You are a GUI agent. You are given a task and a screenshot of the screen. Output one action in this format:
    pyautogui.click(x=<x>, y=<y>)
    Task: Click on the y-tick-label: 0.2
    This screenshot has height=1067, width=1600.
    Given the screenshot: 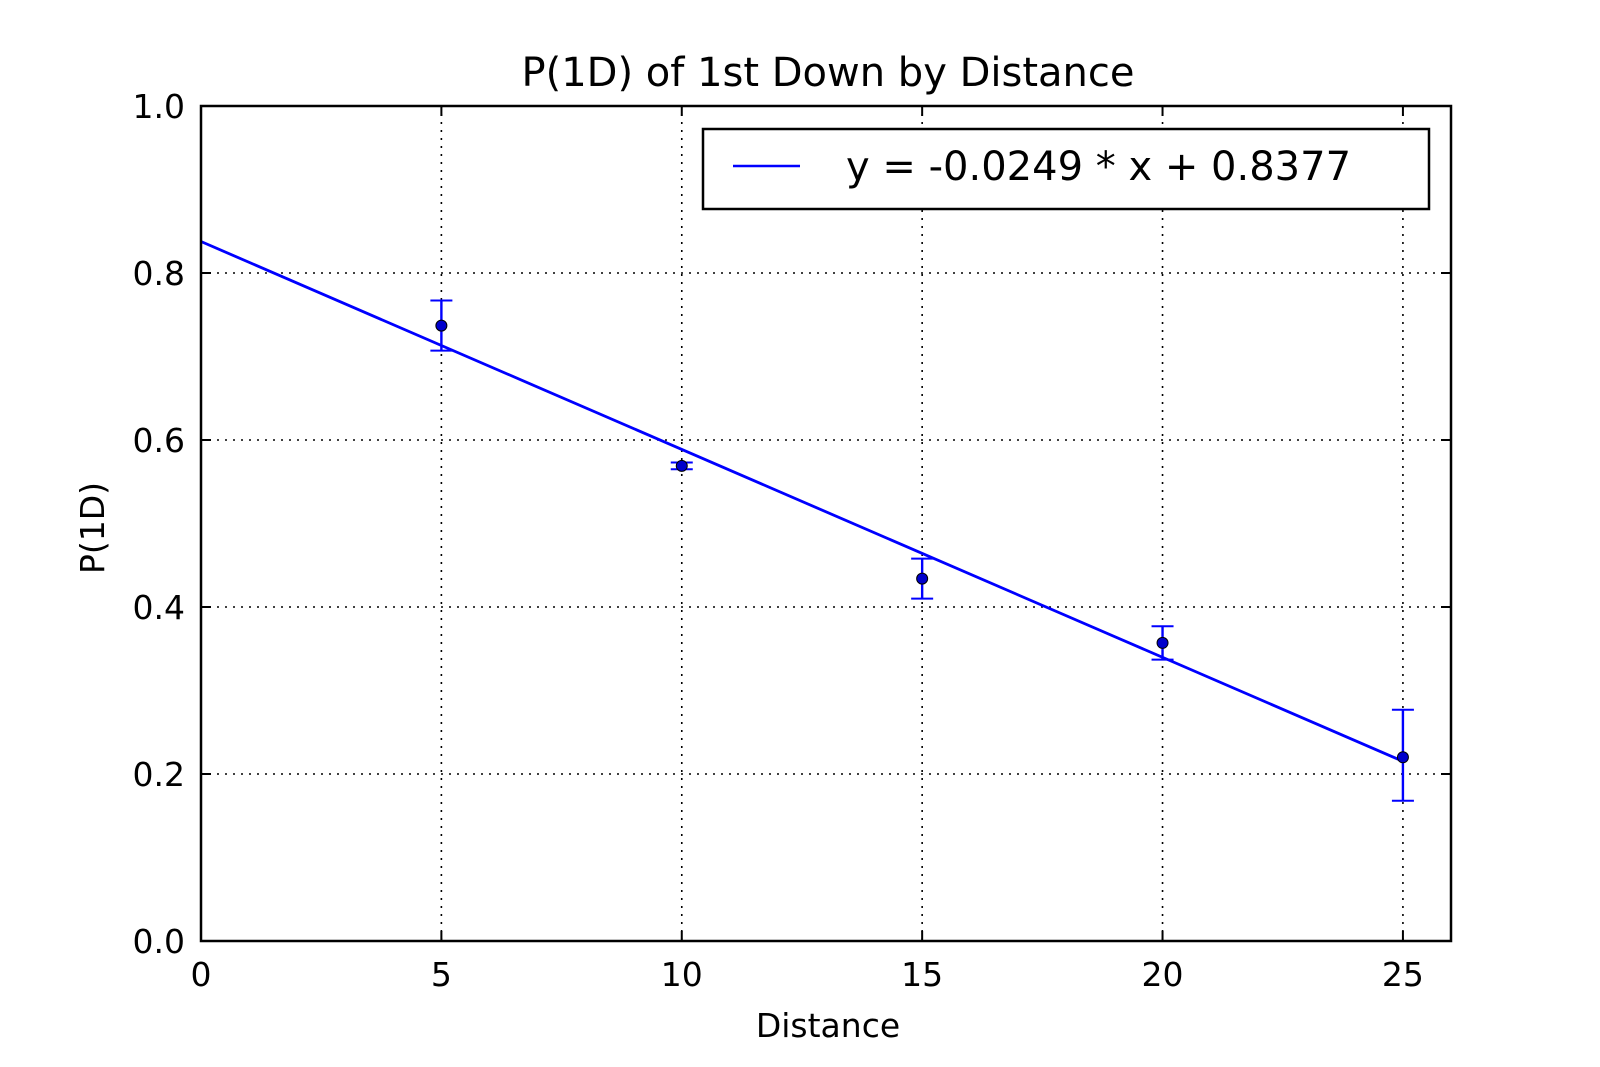 What is the action you would take?
    pyautogui.click(x=159, y=774)
    